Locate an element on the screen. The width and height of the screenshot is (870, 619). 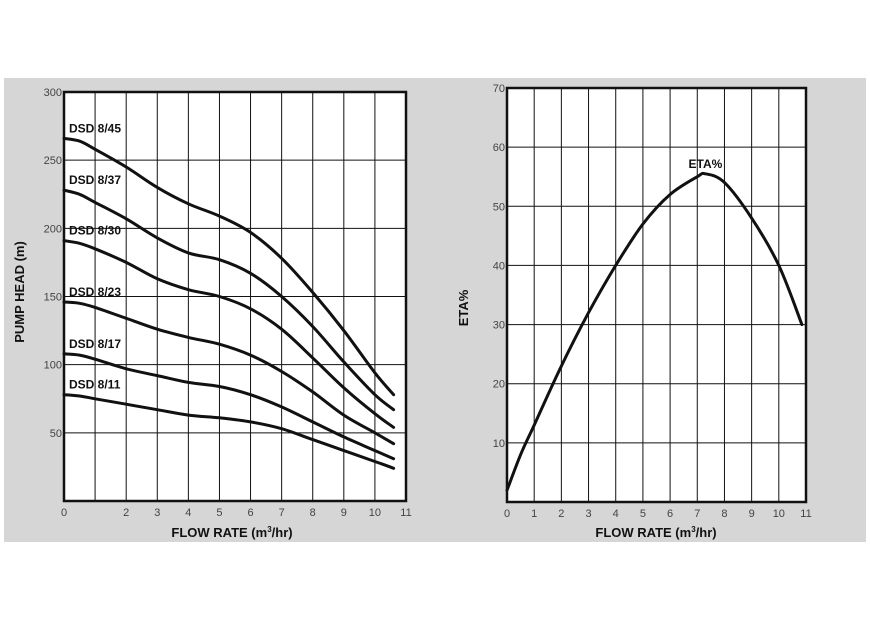
y-tick-label: 60 is located at coordinates (499, 148).